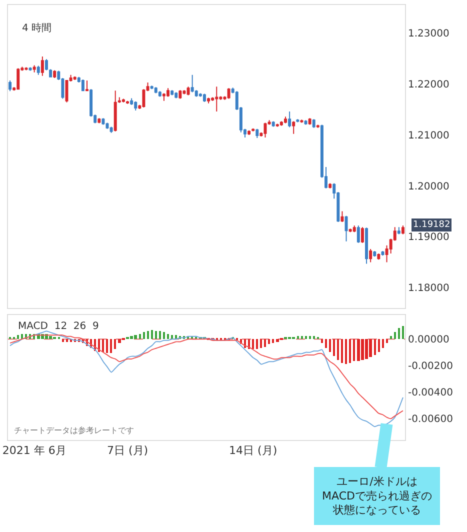  What do you see at coordinates (429, 288) in the screenshot?
I see `y-tick-label: 1.18000` at bounding box center [429, 288].